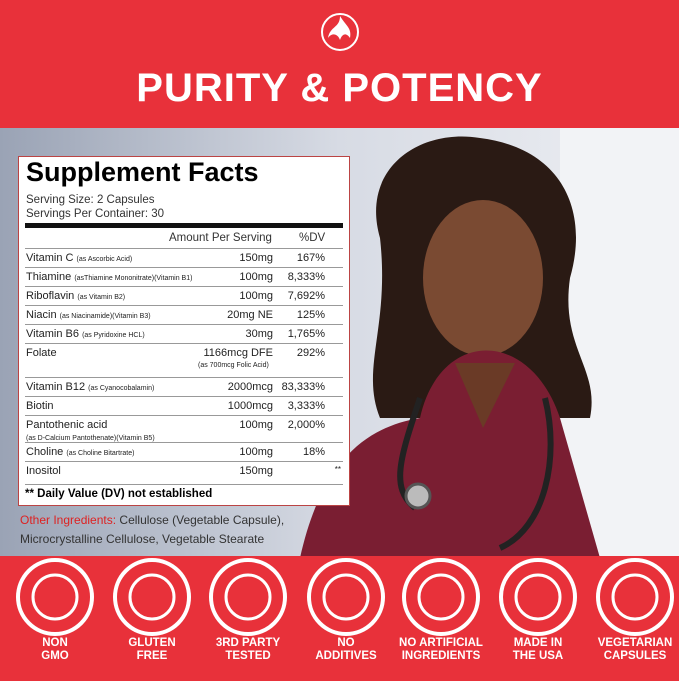 This screenshot has width=679, height=681. Describe the element at coordinates (248, 643) in the screenshot. I see `badge-label: 3RD PARTY` at that location.